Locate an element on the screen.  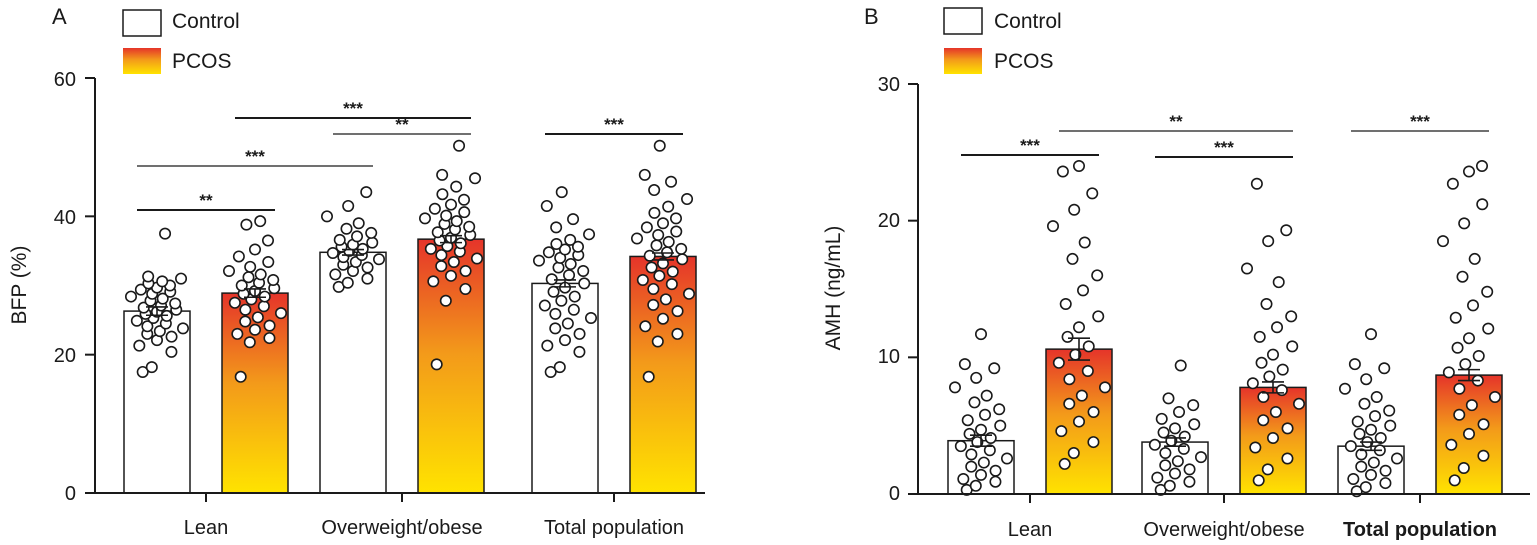
y-tick-label: 0 is located at coordinates (894, 494).